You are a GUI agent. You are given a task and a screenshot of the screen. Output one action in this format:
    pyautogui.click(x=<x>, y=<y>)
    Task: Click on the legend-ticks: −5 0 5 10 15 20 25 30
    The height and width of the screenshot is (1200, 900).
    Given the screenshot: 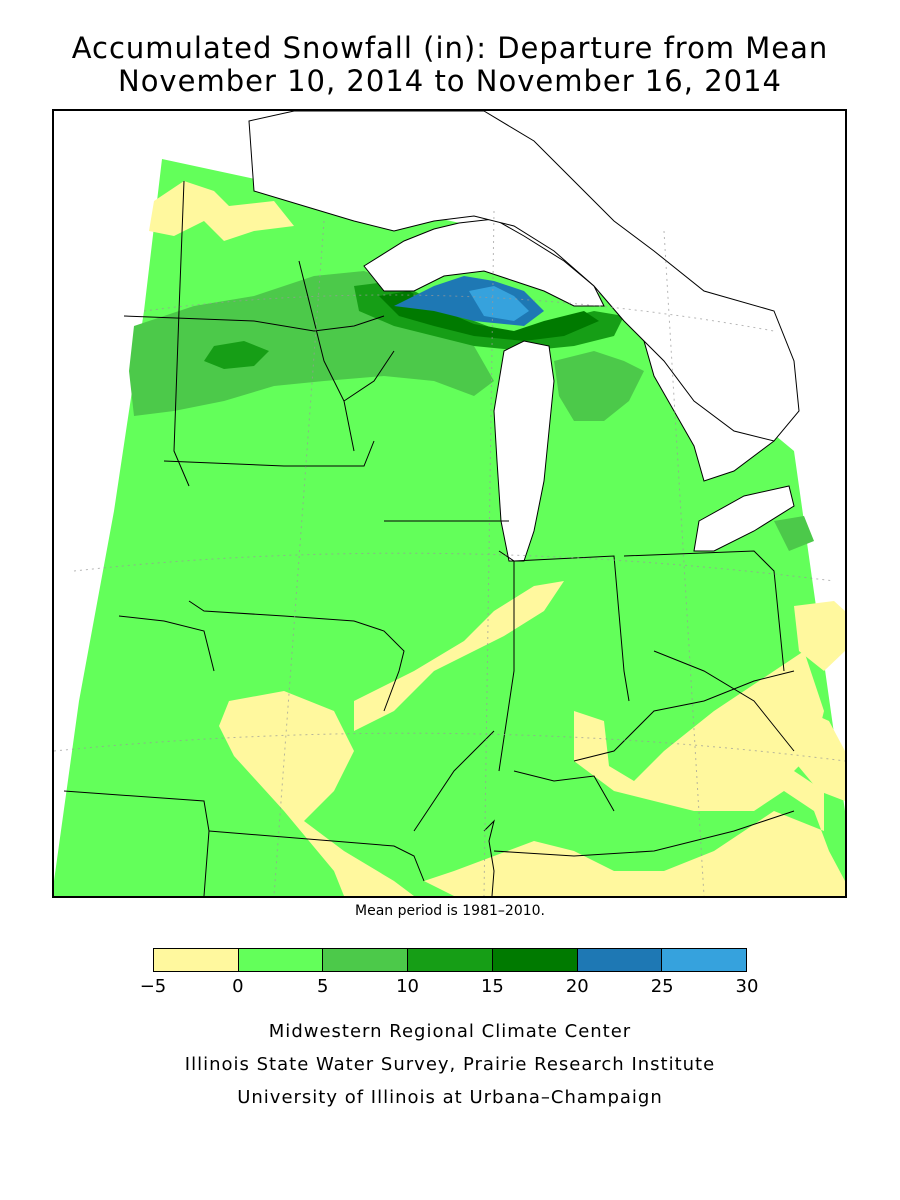 What is the action you would take?
    pyautogui.click(x=449, y=987)
    